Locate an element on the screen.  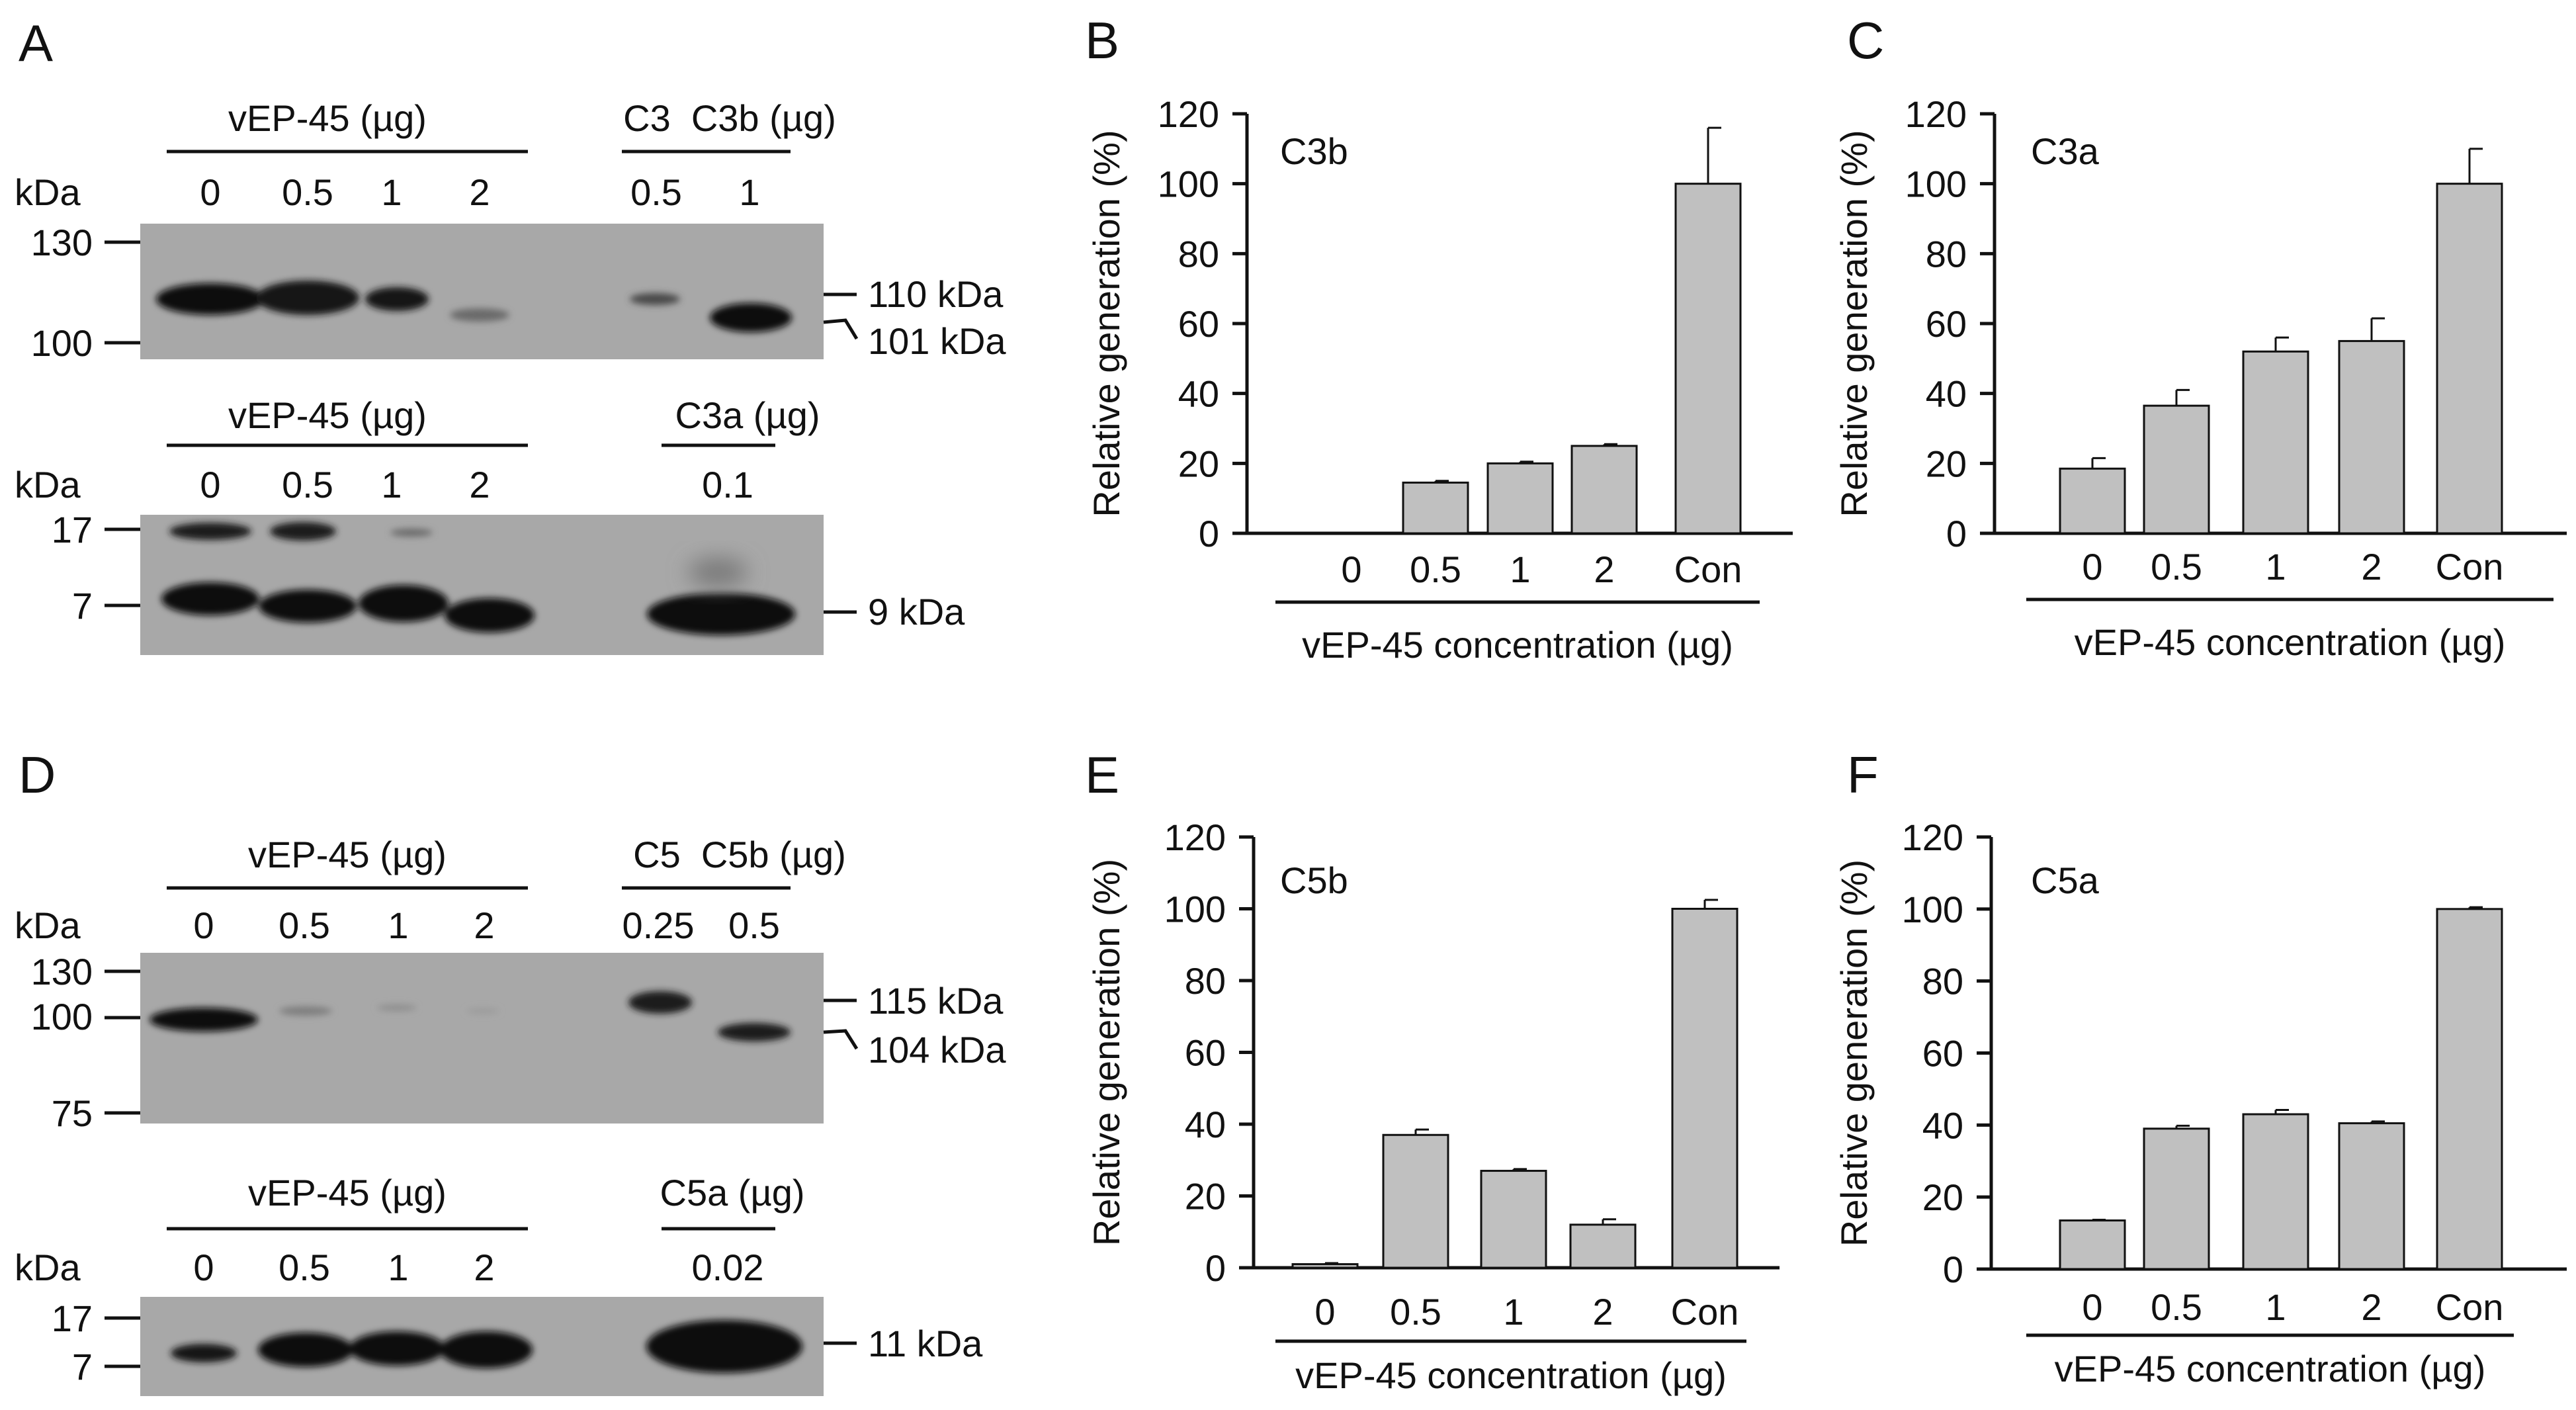
blot-d-top-lane: 0 is located at coordinates (203, 925).